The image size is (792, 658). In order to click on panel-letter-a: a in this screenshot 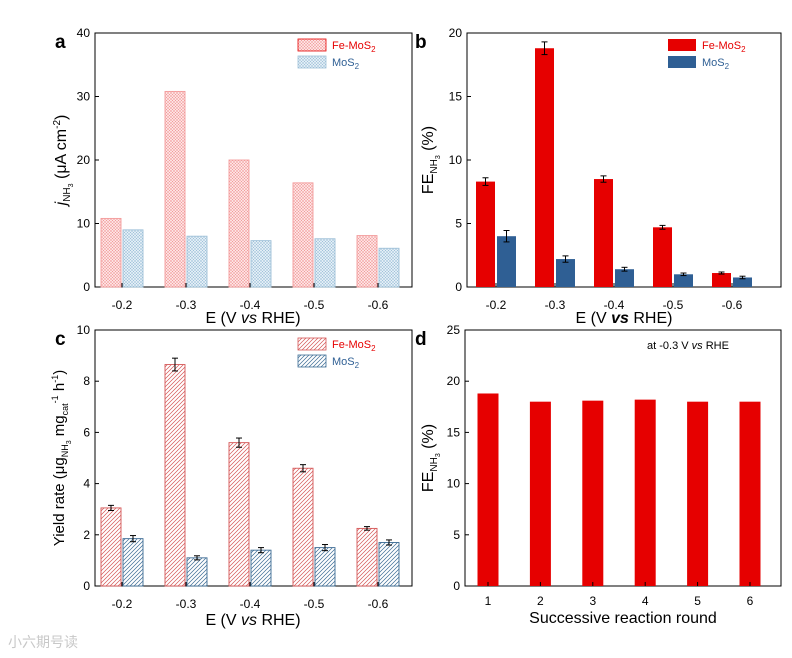, I will do `click(60, 42)`.